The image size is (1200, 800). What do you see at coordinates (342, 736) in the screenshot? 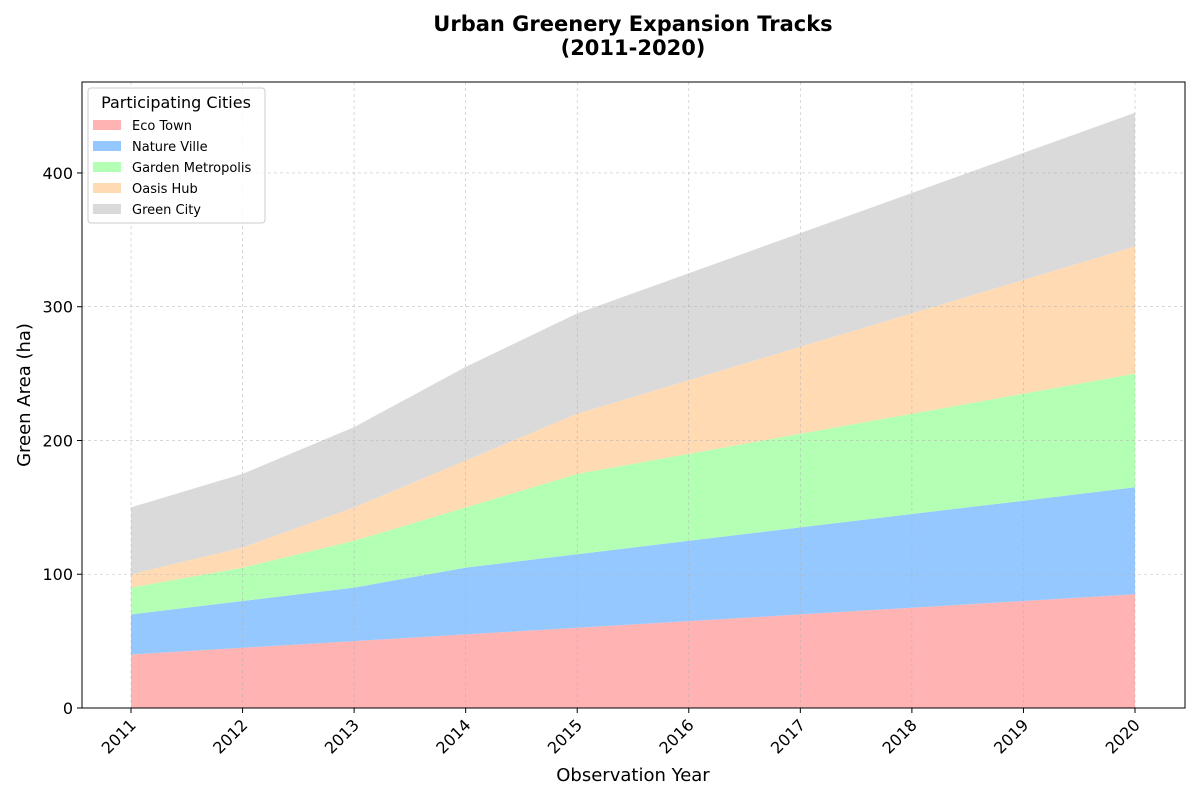
I see `x-tick-label: 2013` at bounding box center [342, 736].